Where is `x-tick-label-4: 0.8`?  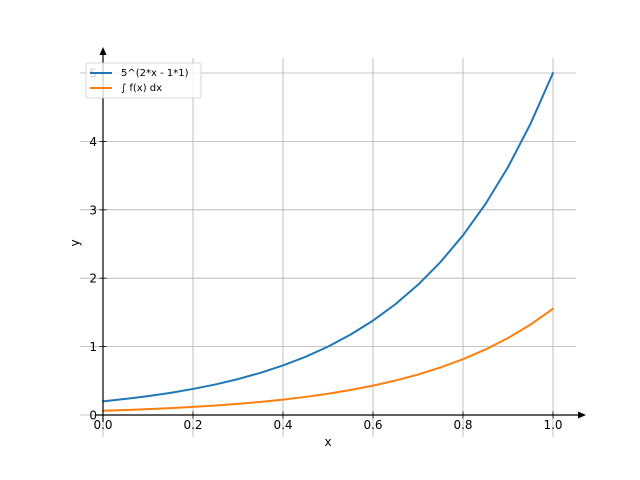 x-tick-label-4: 0.8 is located at coordinates (462, 425).